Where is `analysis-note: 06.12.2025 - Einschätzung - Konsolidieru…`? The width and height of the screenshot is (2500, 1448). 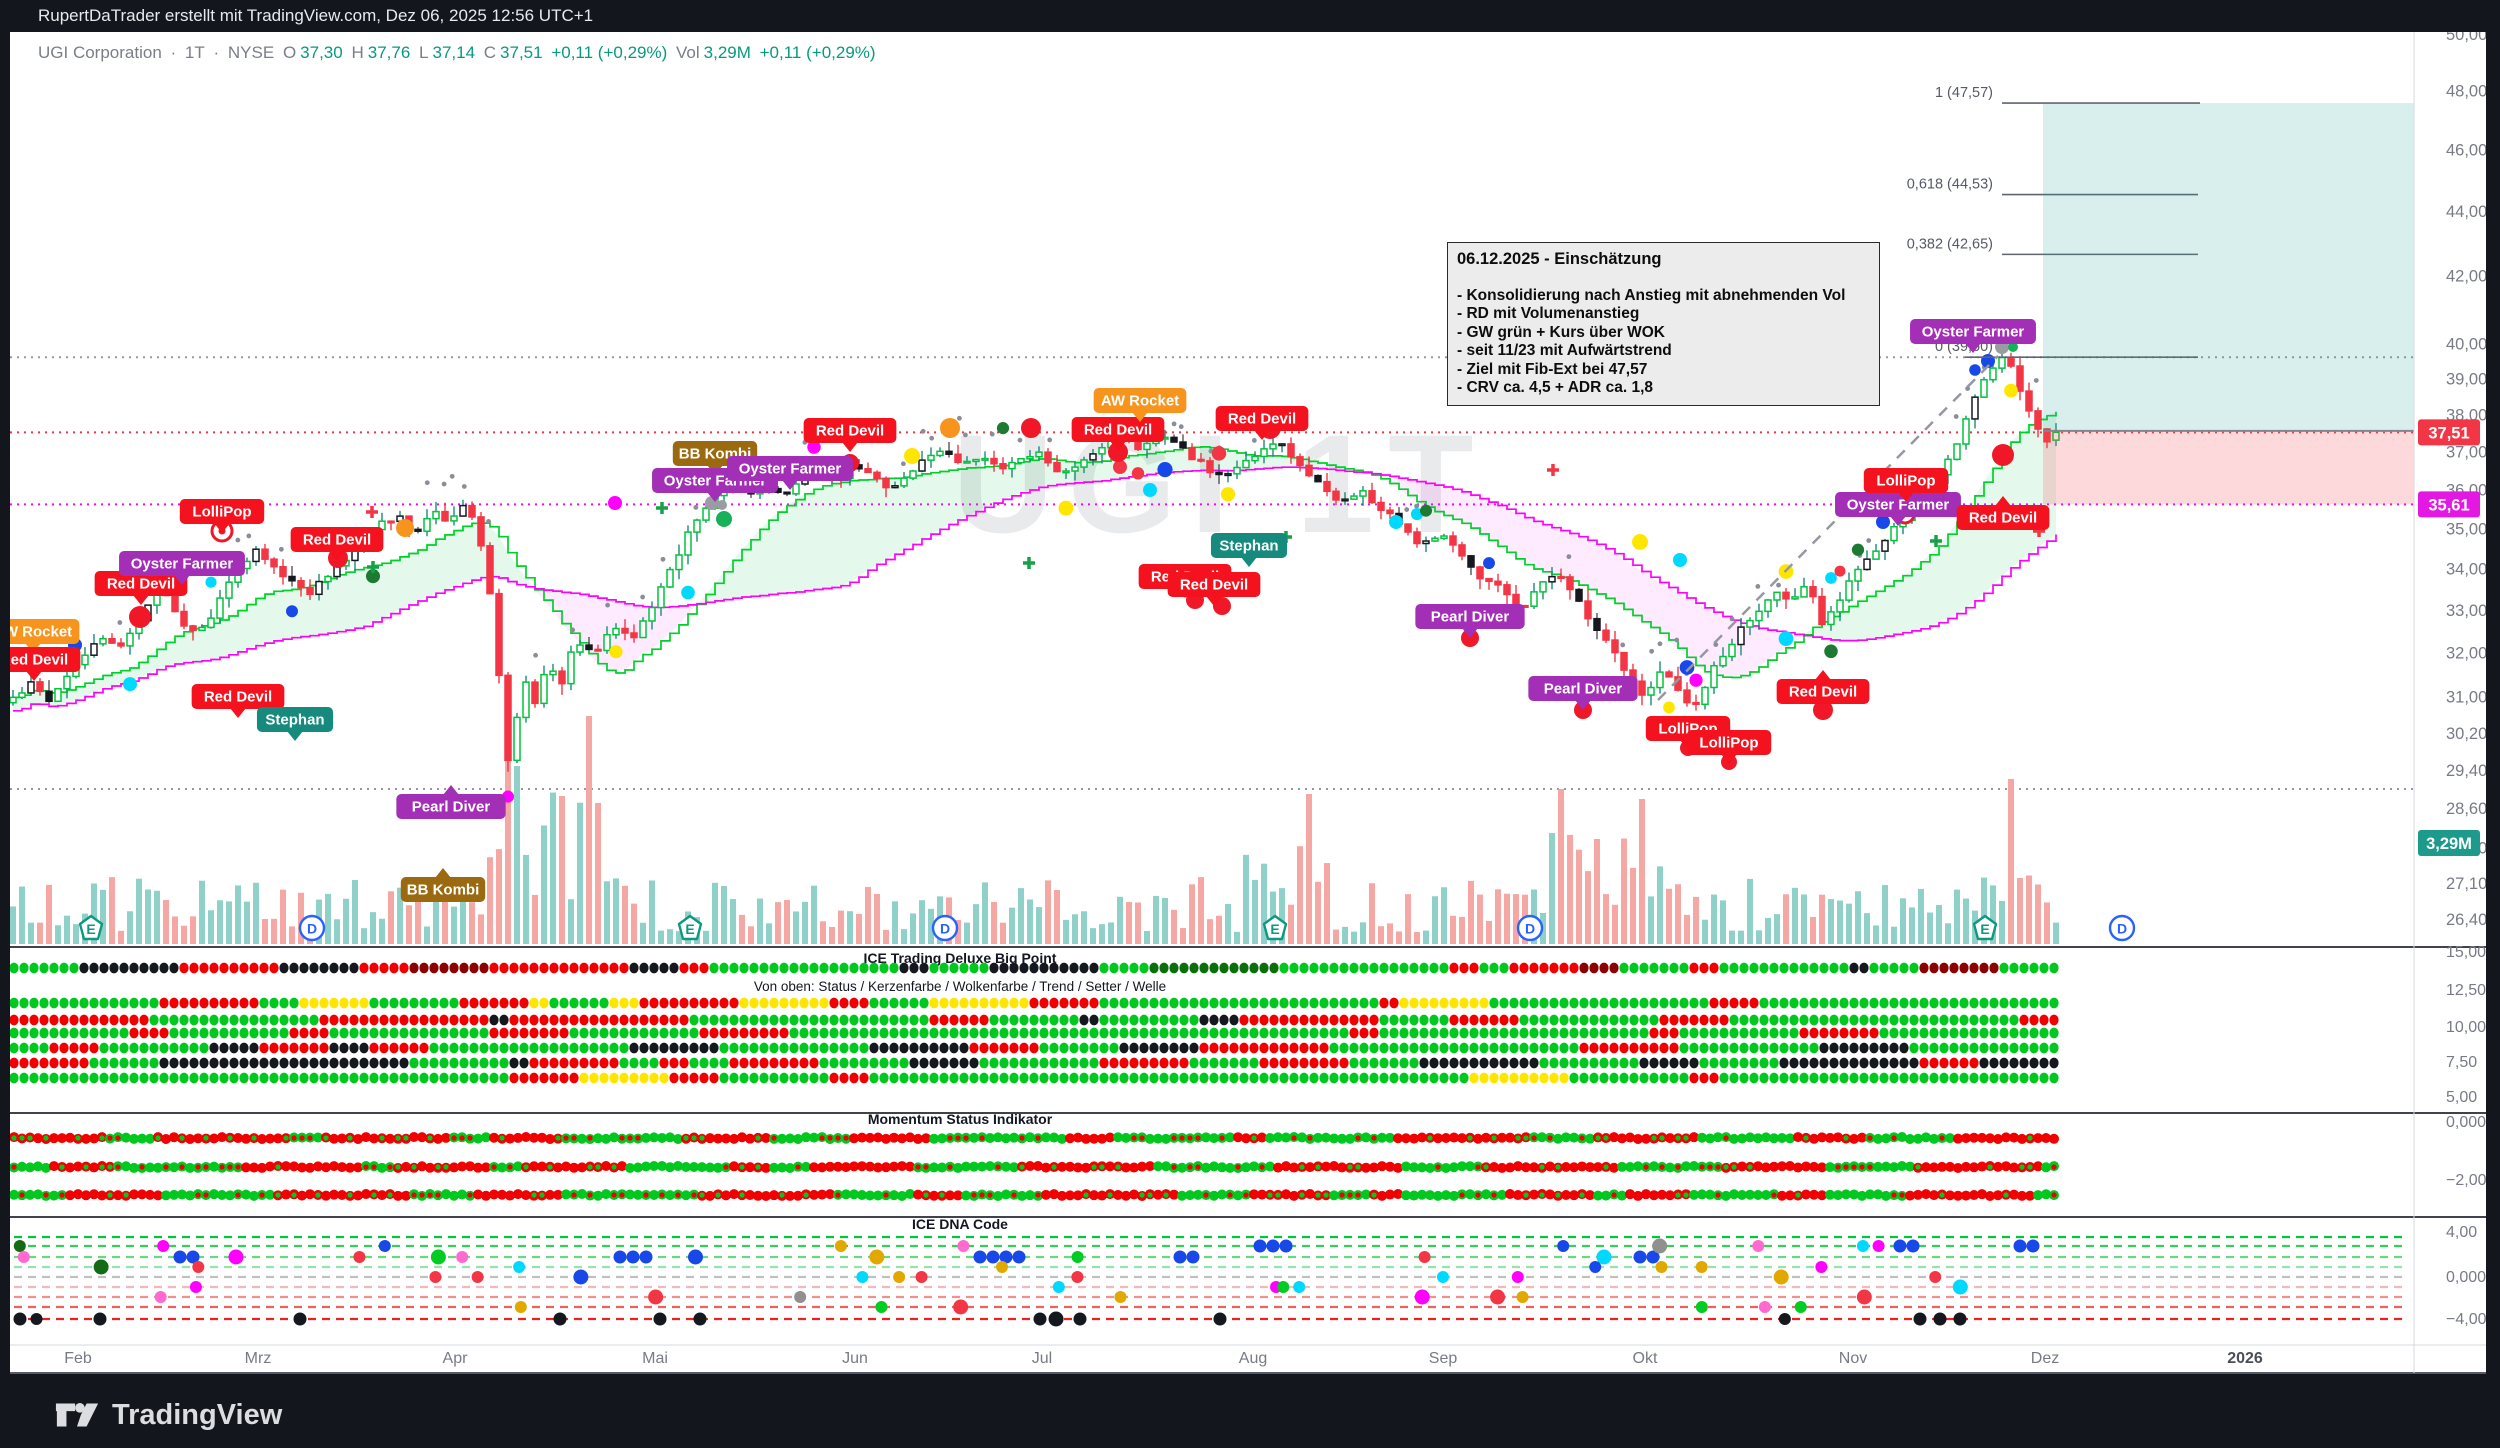
analysis-note: 06.12.2025 - Einschätzung - Konsolidieru… is located at coordinates (1663, 324).